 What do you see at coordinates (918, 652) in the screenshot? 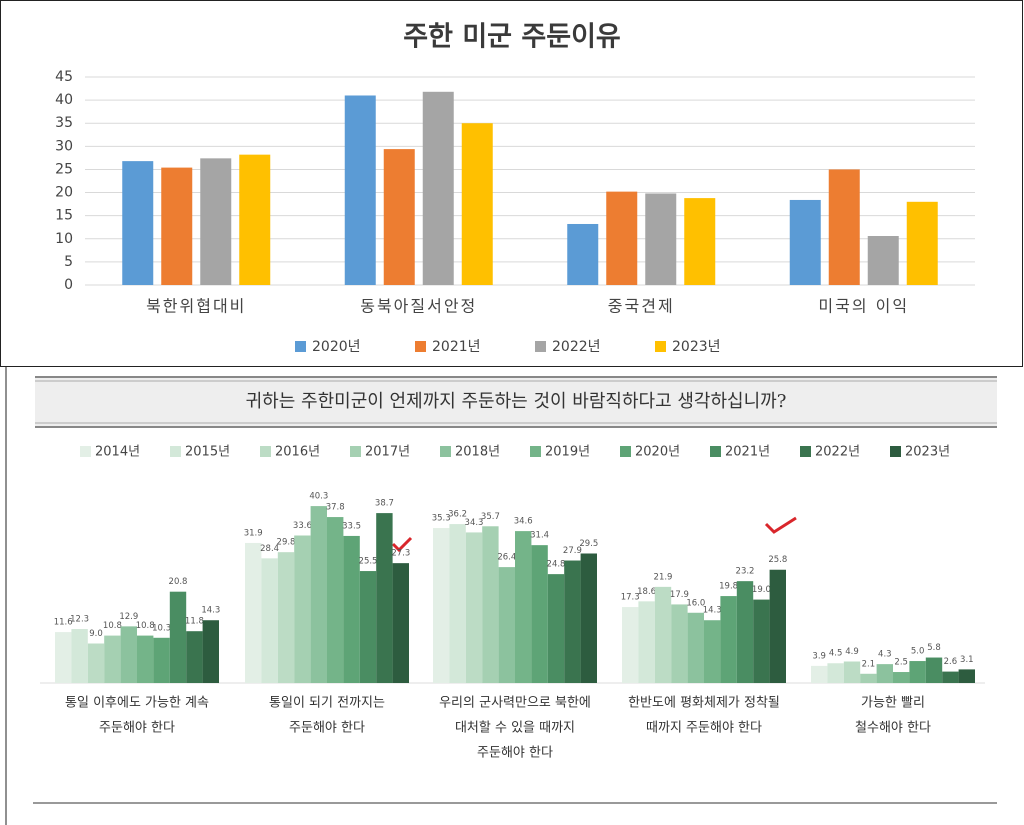
I see `data-label: 5.0` at bounding box center [918, 652].